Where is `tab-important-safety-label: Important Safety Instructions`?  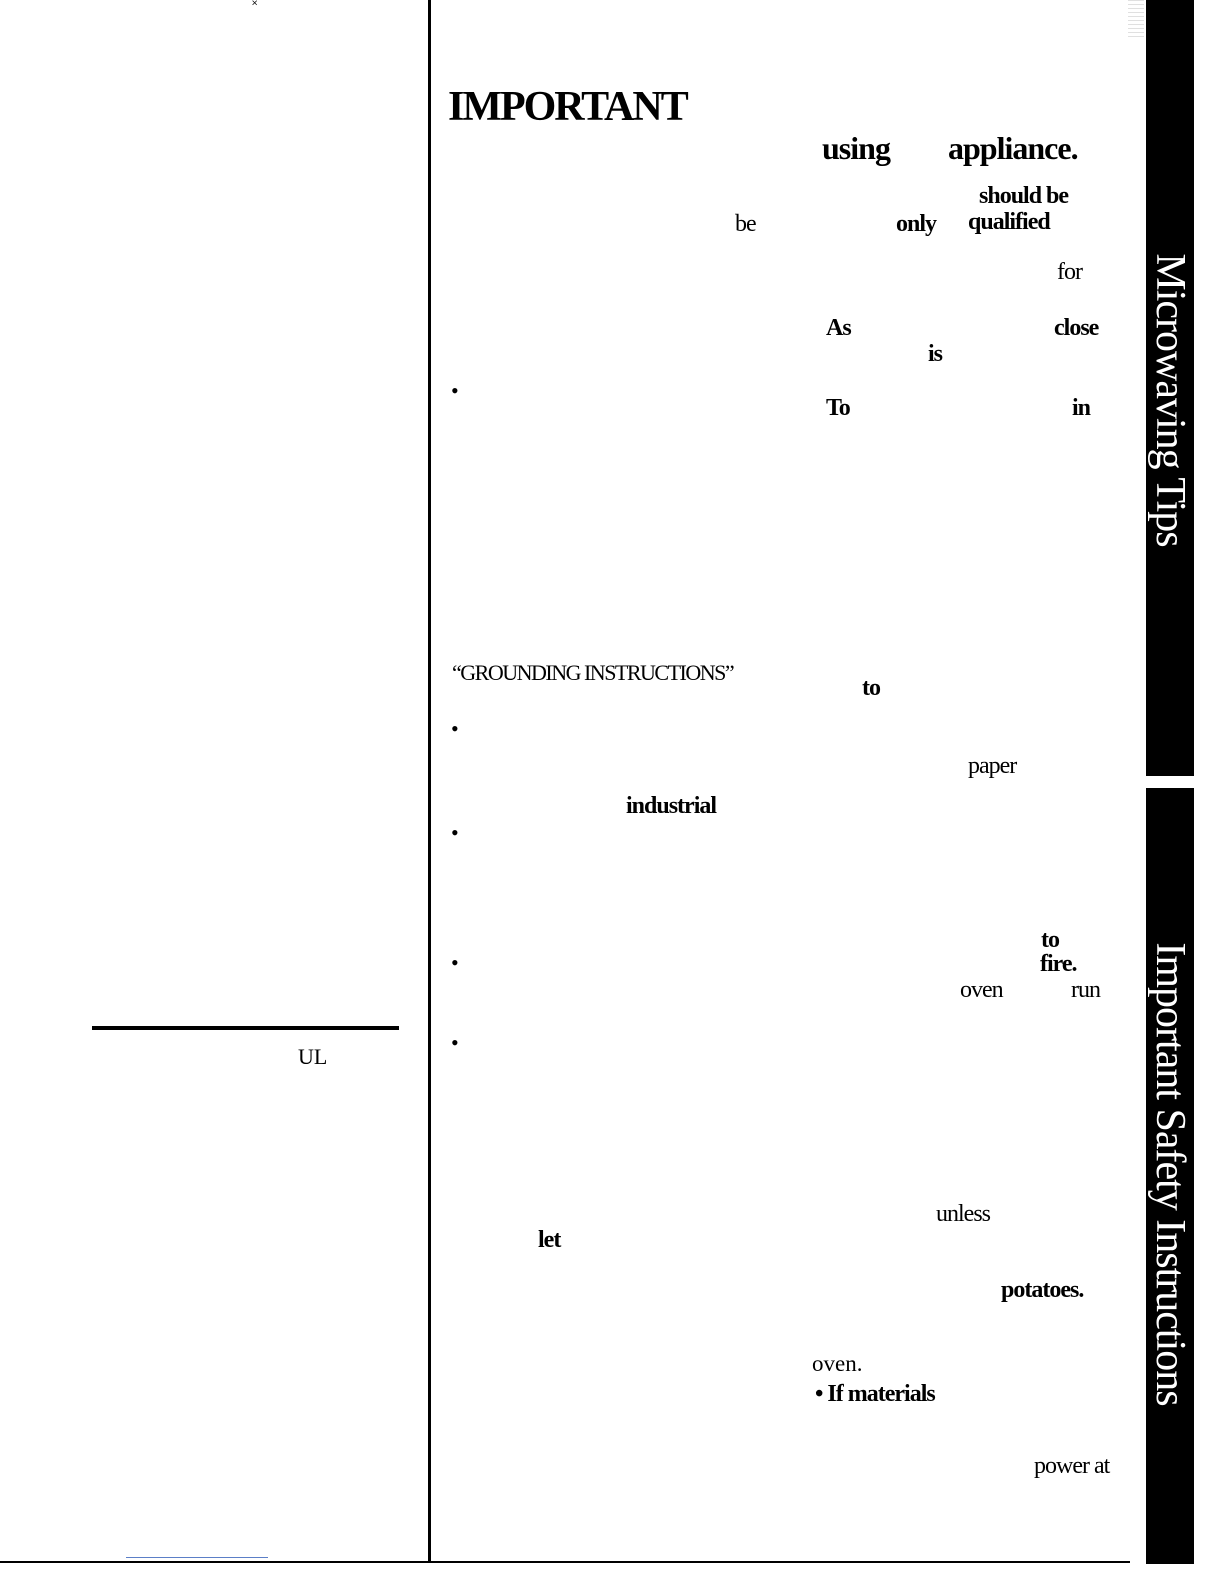
tab-important-safety-label: Important Safety Instructions is located at coordinates (1170, 1174).